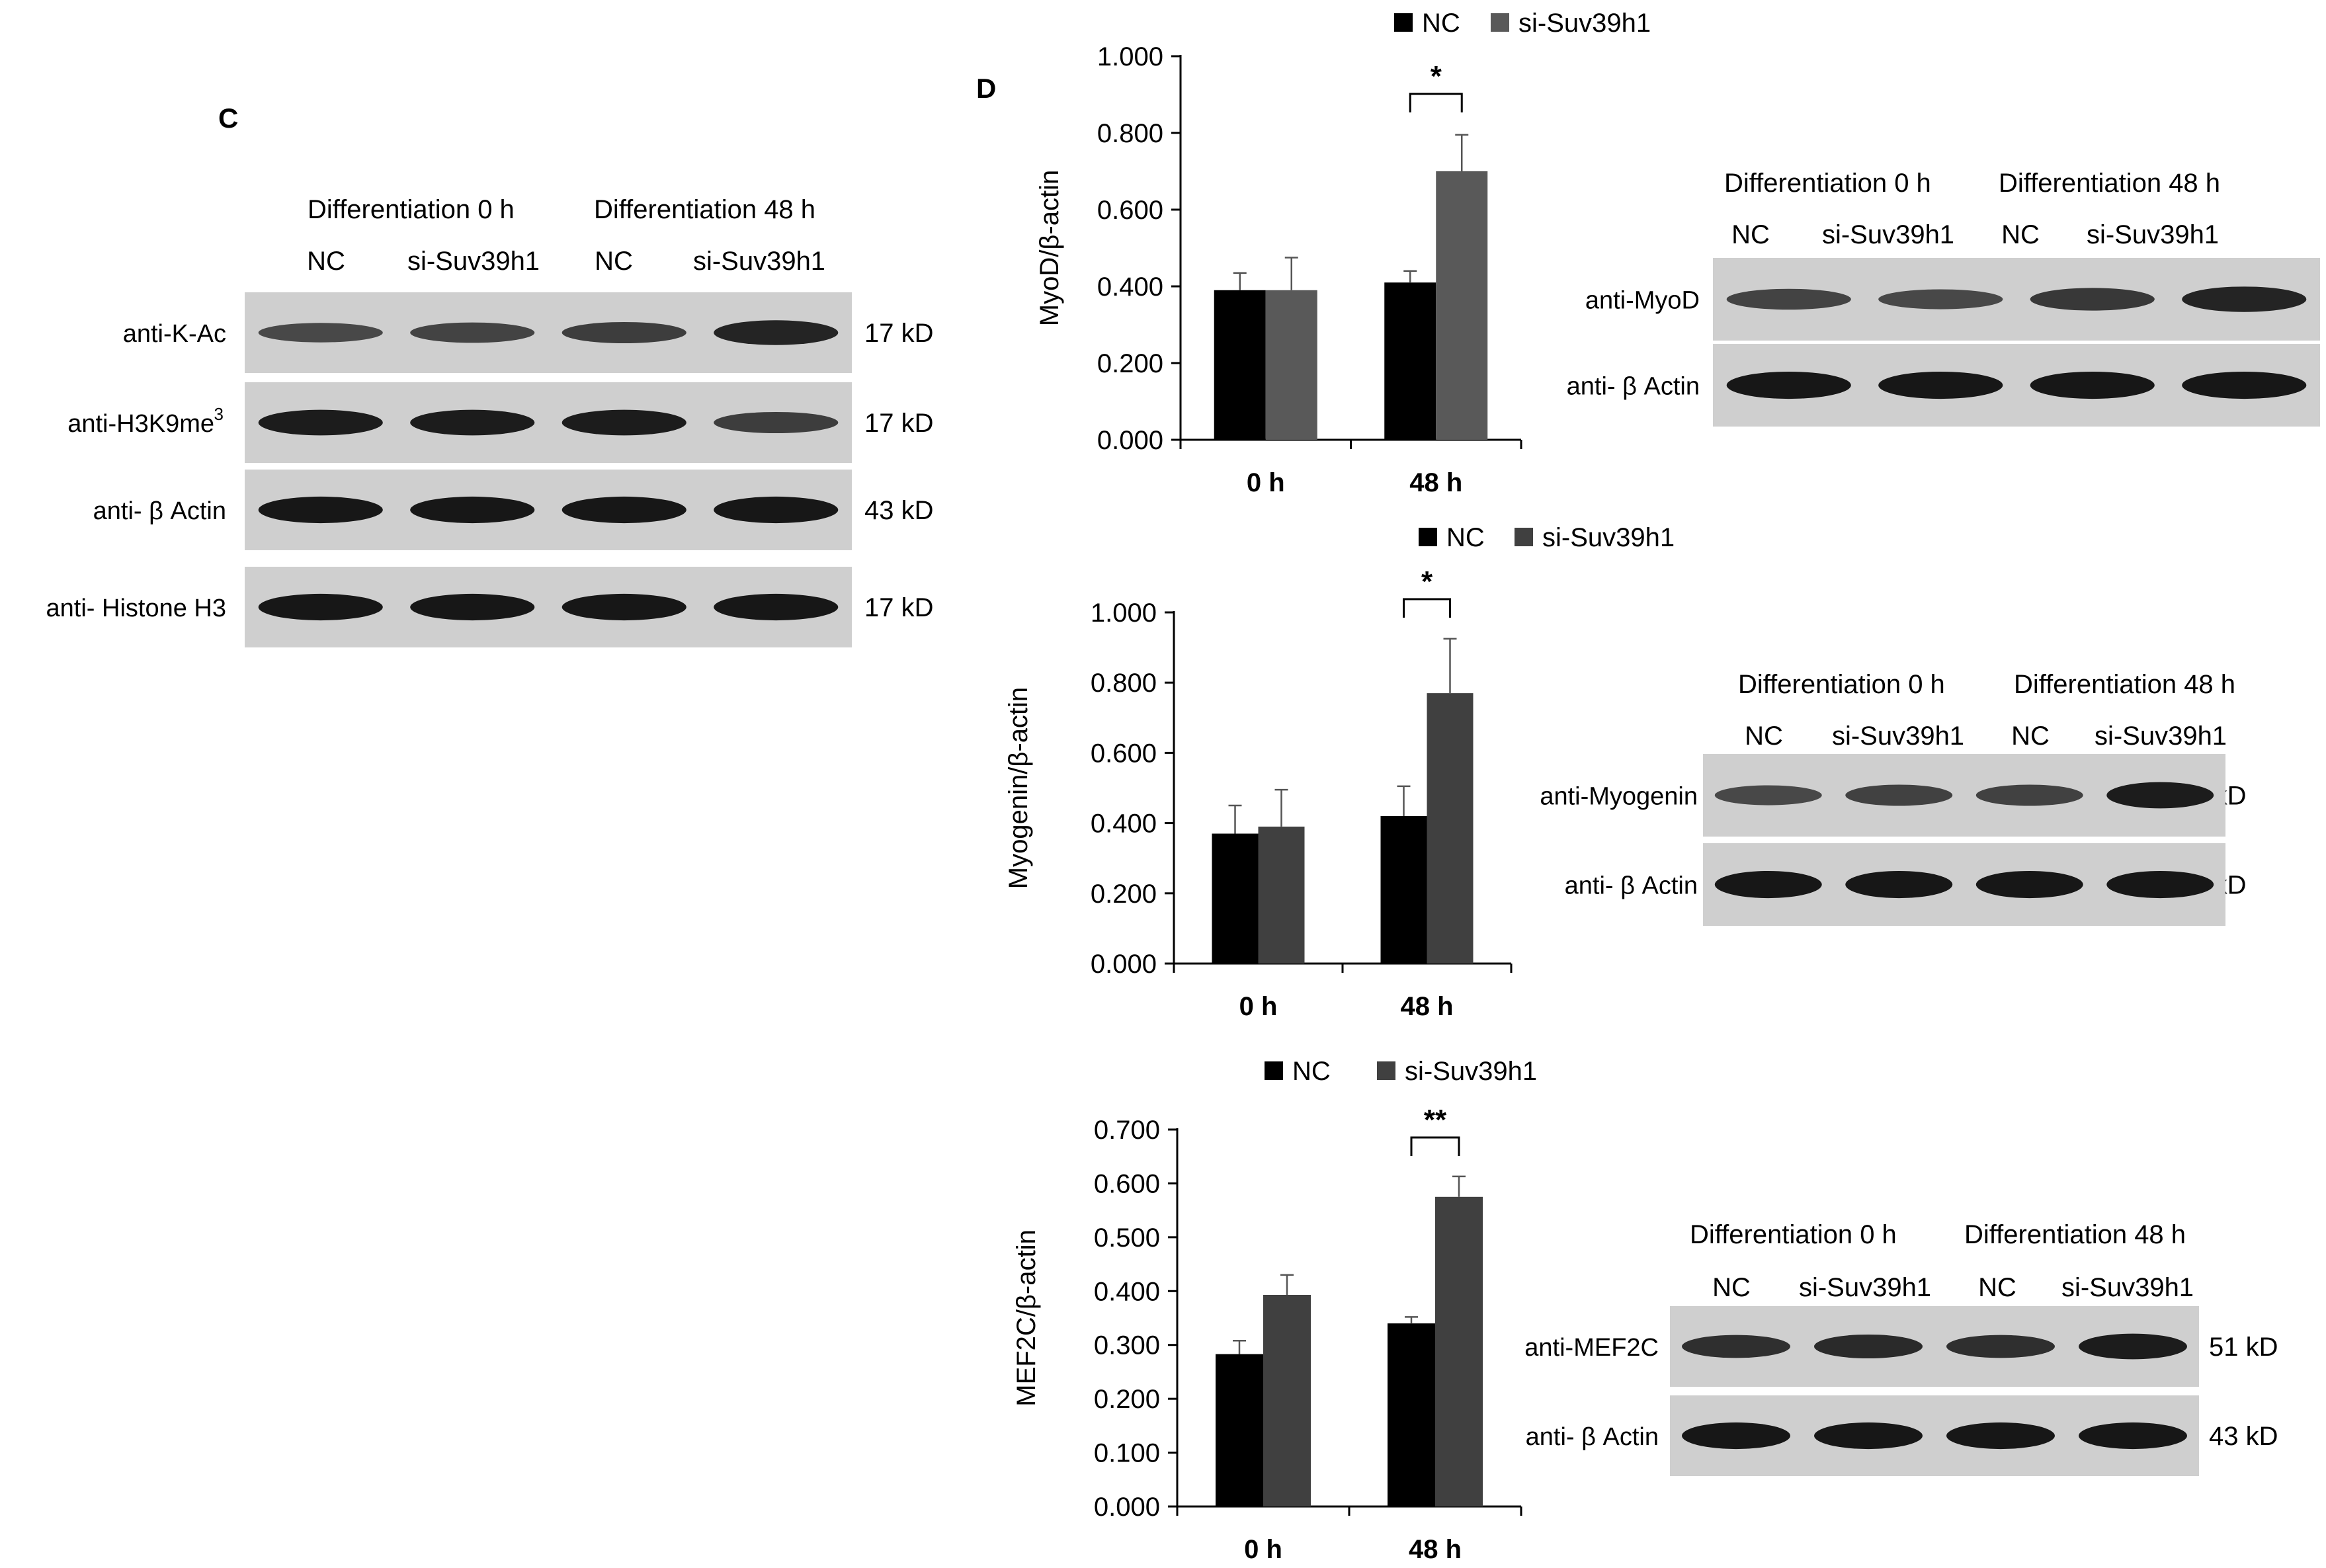 The height and width of the screenshot is (1568, 2326). What do you see at coordinates (1258, 1006) in the screenshot?
I see `x-tick-label: 0 h` at bounding box center [1258, 1006].